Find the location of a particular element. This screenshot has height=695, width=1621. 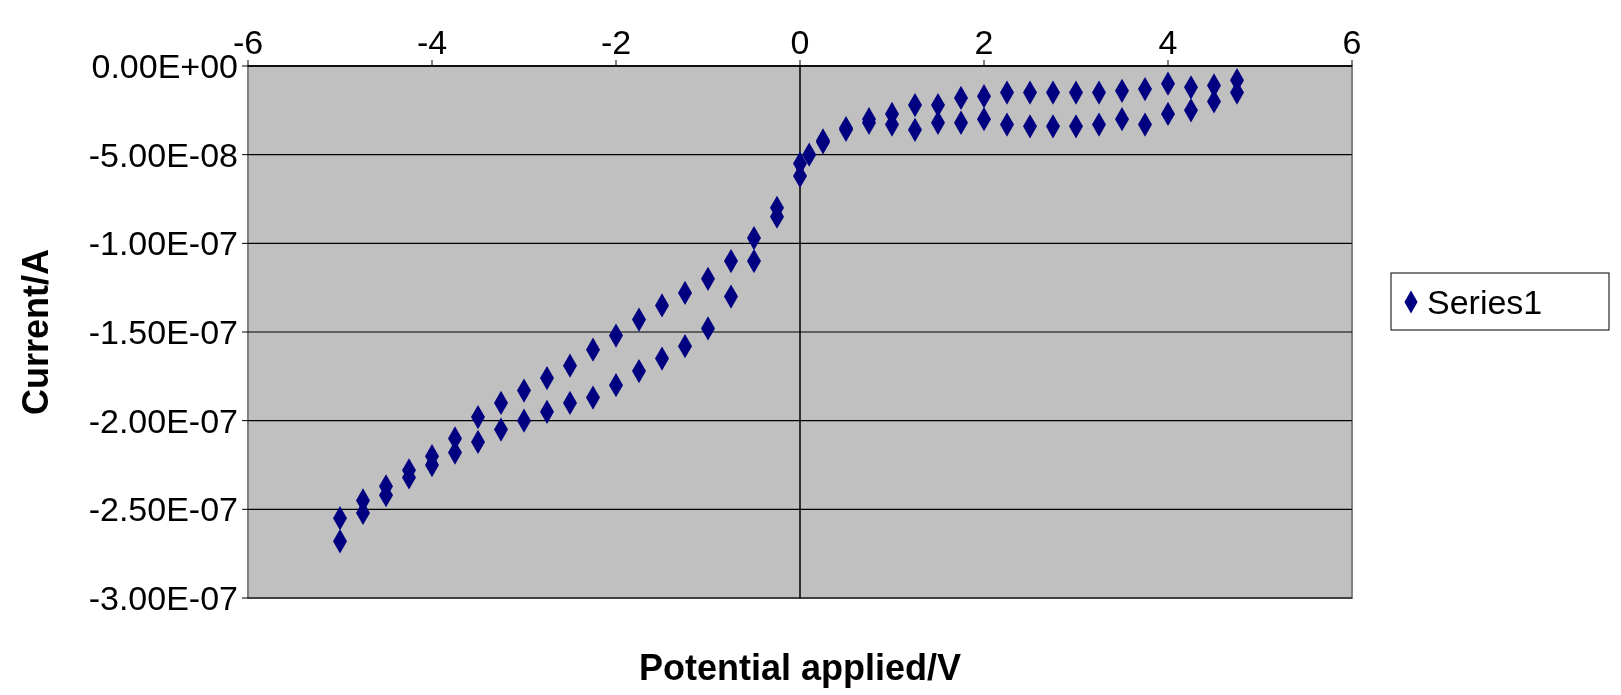

y-tick-label: -2.00E-07 is located at coordinates (163, 420).